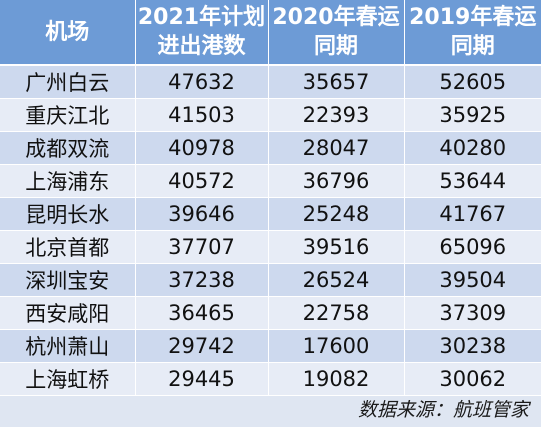 This screenshot has height=427, width=541. I want to click on table-row: 深圳宝安 37238 26524 39504, so click(270, 280).